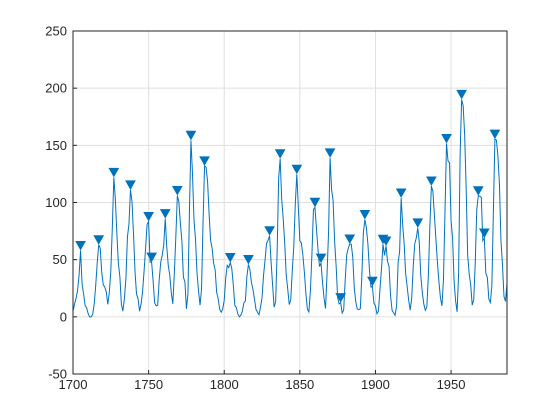 The image size is (560, 420). Describe the element at coordinates (299, 384) in the screenshot. I see `x-tick-label: 1850` at that location.